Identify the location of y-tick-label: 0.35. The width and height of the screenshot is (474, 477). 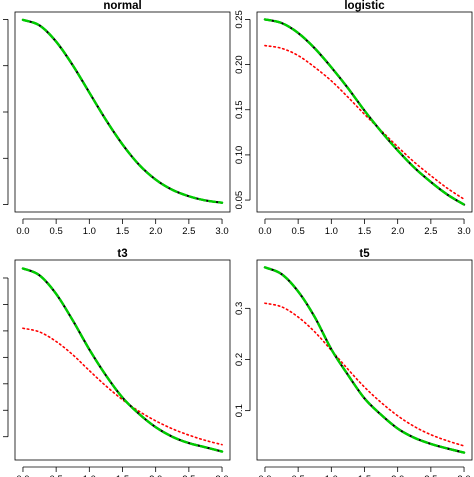
(1, 278).